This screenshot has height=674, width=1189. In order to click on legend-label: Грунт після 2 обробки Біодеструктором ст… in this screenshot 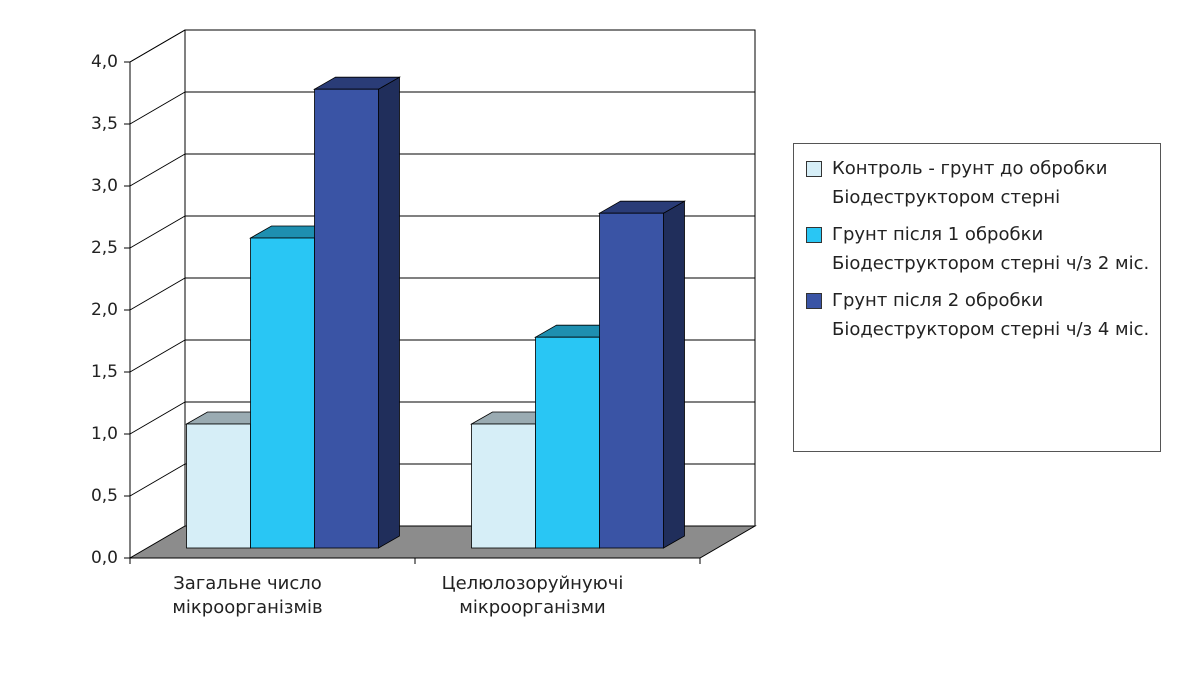, I will do `click(991, 315)`.